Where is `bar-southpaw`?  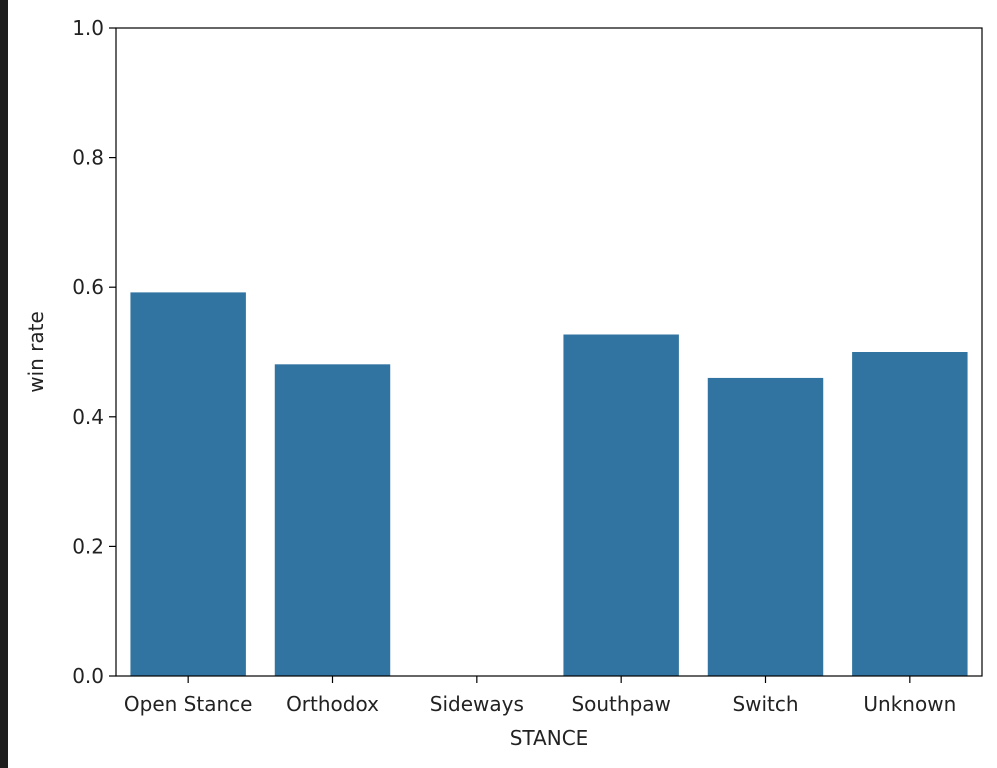
bar-southpaw is located at coordinates (621, 505).